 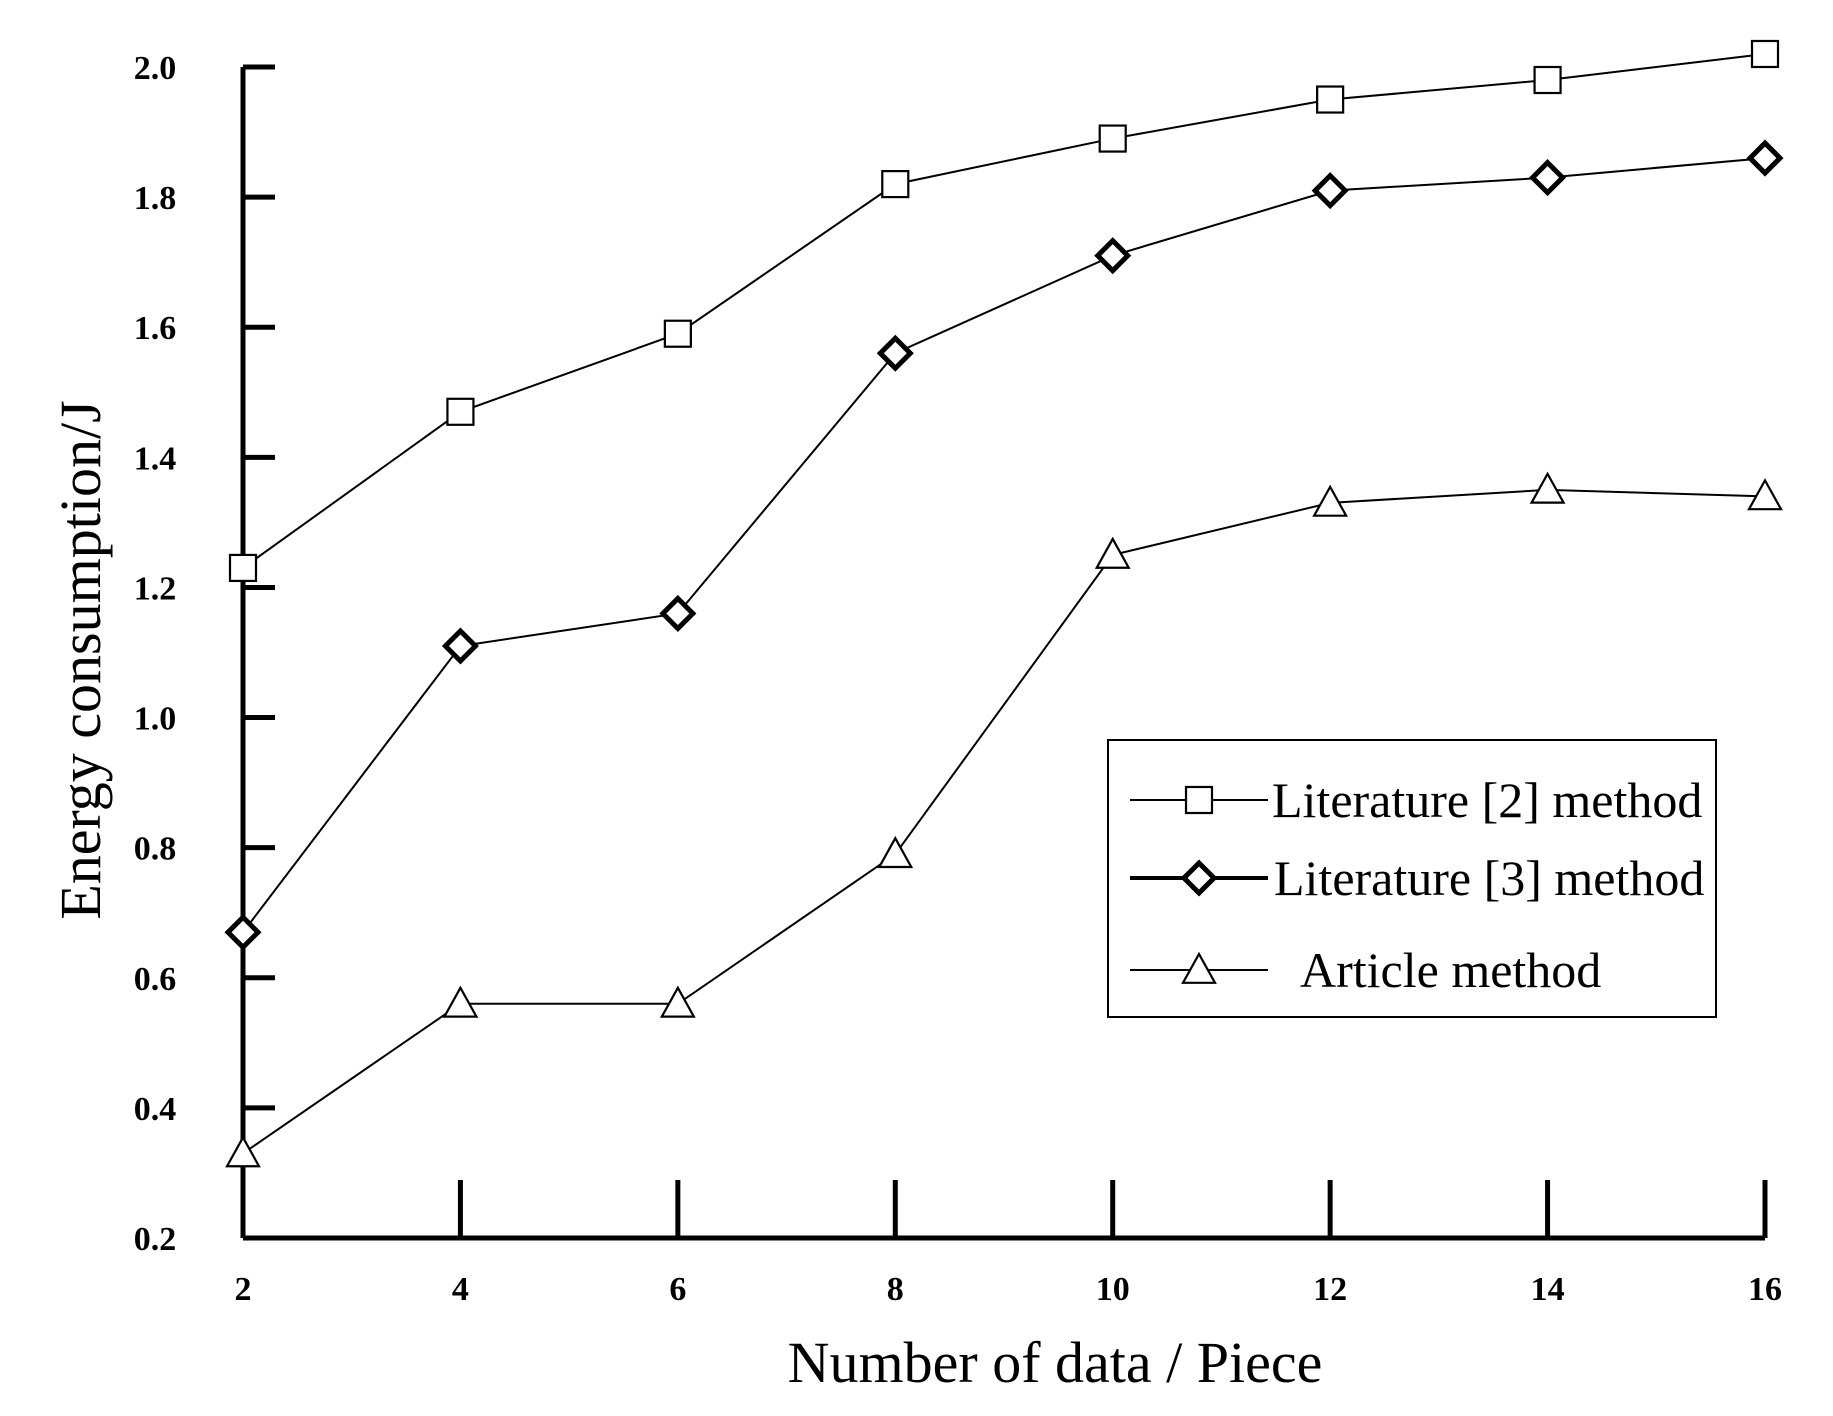 I want to click on legend-marker-triangle, so click(x=1199, y=967).